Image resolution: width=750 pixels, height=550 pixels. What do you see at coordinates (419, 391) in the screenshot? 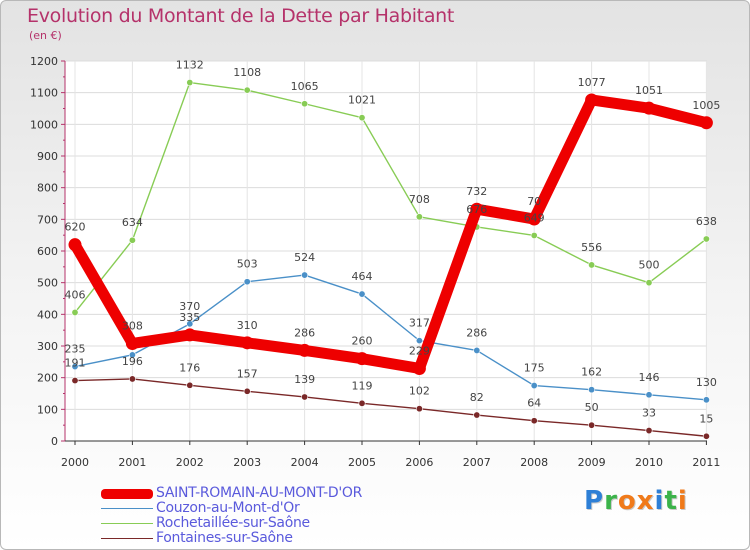
I see `data-label: 102` at bounding box center [419, 391].